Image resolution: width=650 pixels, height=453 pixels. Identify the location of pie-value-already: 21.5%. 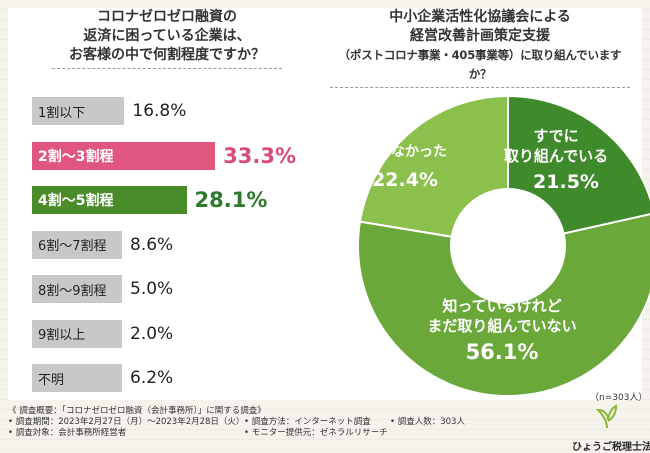
(566, 182).